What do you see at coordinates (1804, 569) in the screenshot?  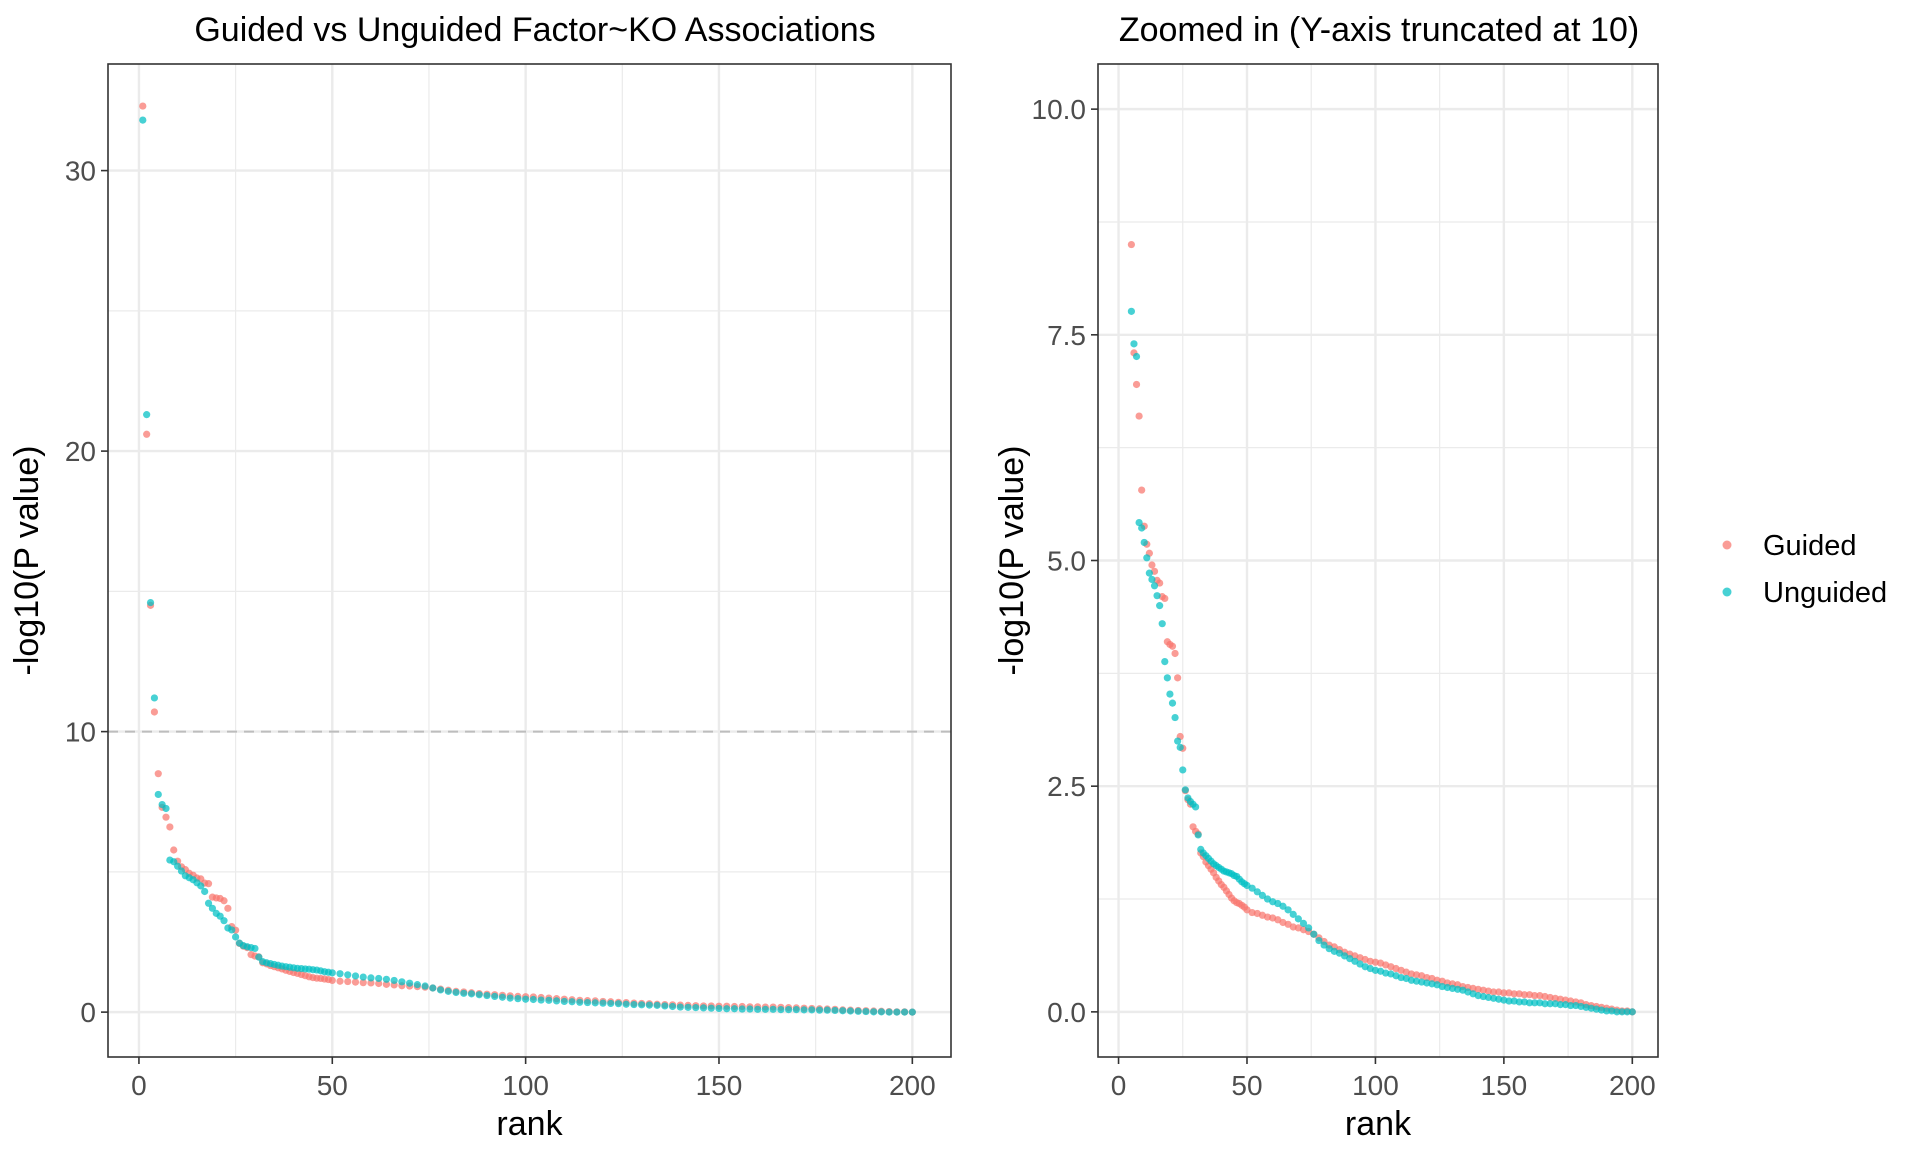 I see `legend: Guided Unguided` at bounding box center [1804, 569].